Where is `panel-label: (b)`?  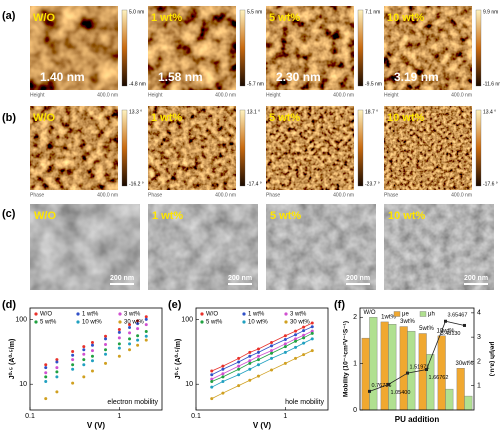
panel-label: (b) is located at coordinates (9, 118).